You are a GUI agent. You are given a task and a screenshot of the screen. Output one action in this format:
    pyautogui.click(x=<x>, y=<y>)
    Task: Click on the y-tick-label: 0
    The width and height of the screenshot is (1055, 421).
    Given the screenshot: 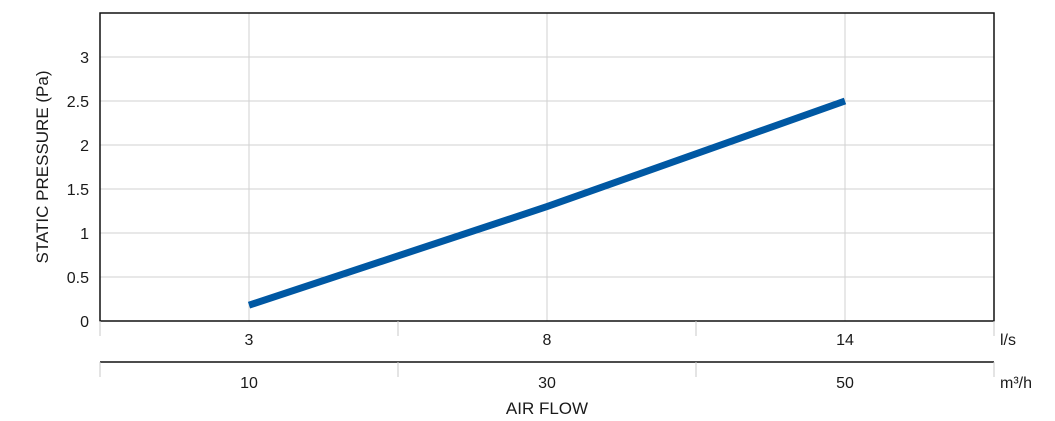 What is the action you would take?
    pyautogui.click(x=84, y=322)
    